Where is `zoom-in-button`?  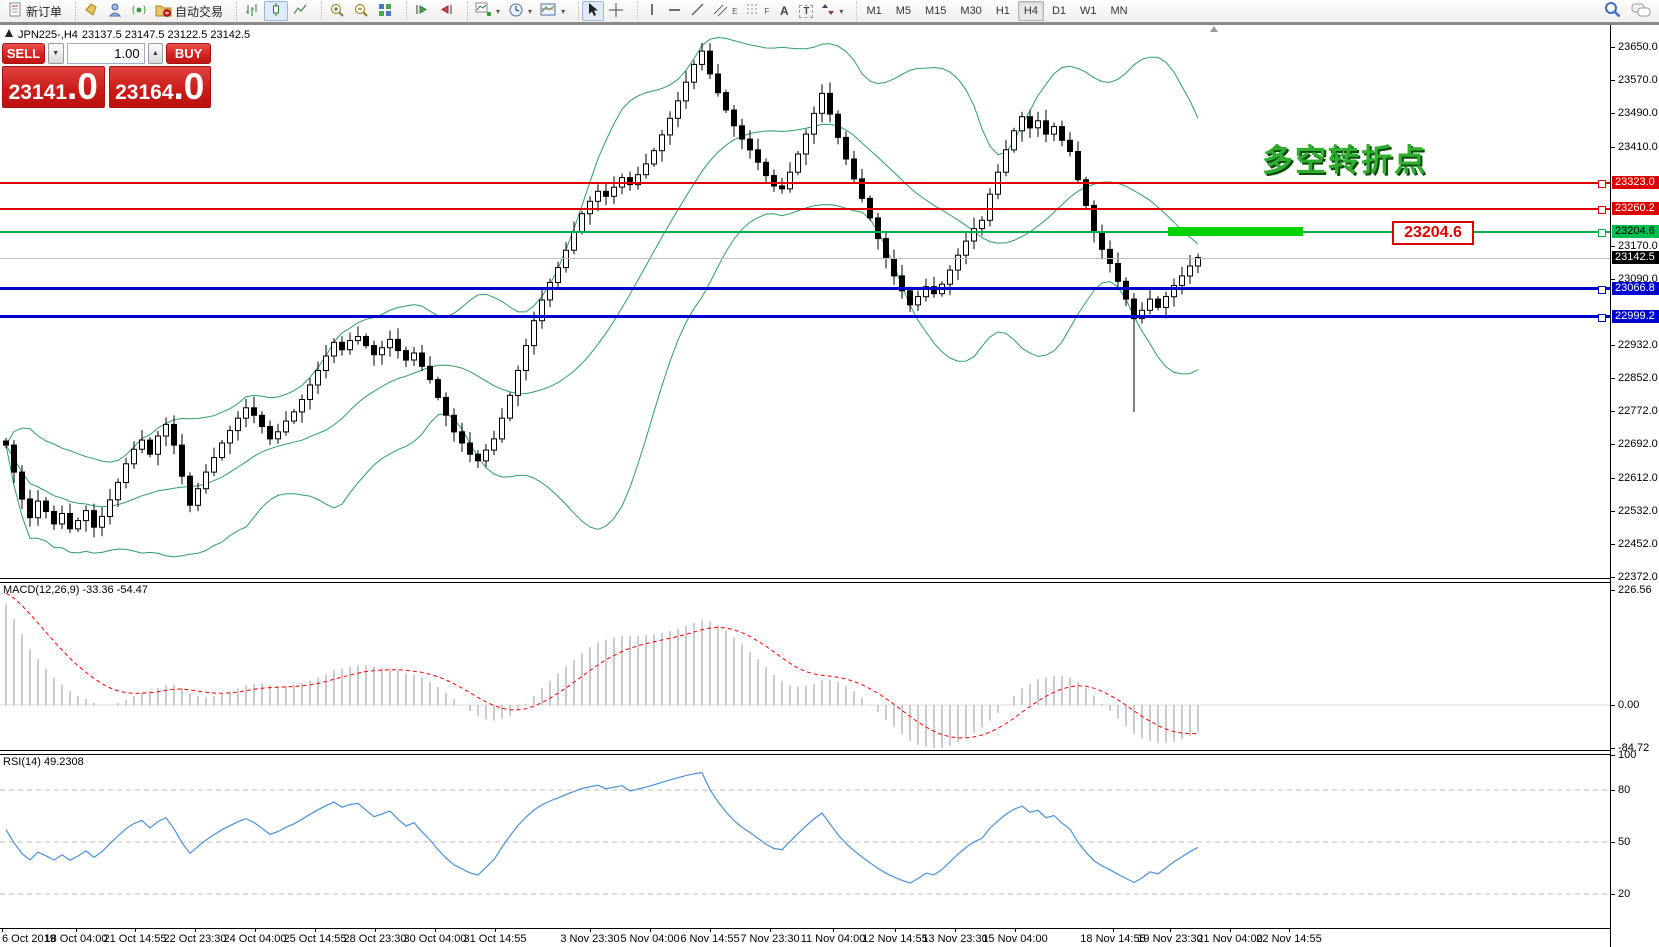 zoom-in-button is located at coordinates (337, 11).